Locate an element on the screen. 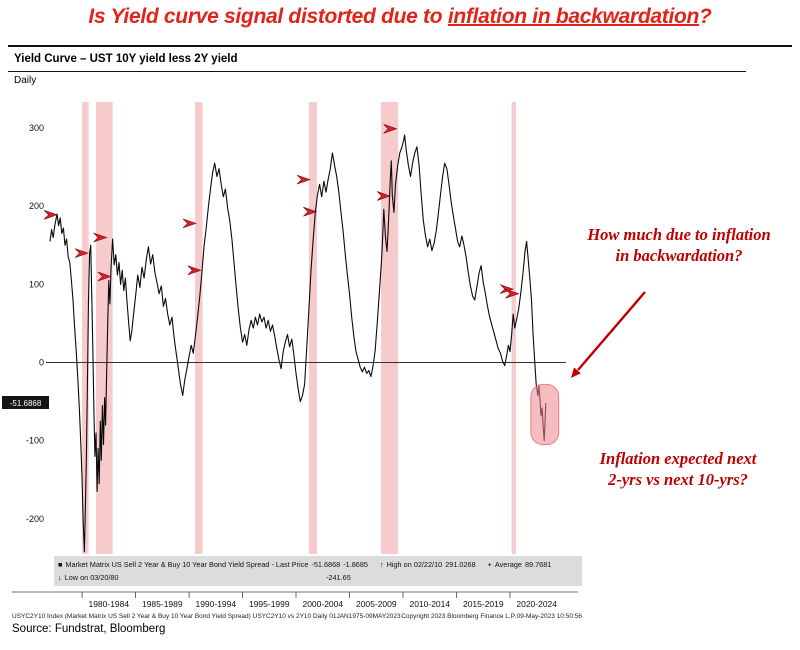  y-axis-tick-label: 200 is located at coordinates (36, 206).